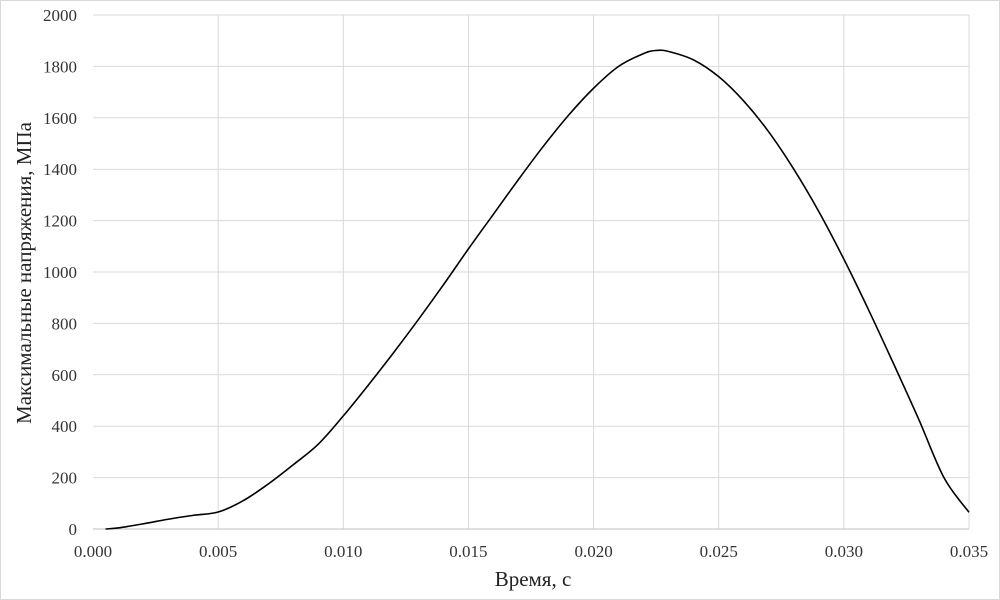 The width and height of the screenshot is (1000, 600). What do you see at coordinates (343, 551) in the screenshot?
I see `x-tick-label: 0.010` at bounding box center [343, 551].